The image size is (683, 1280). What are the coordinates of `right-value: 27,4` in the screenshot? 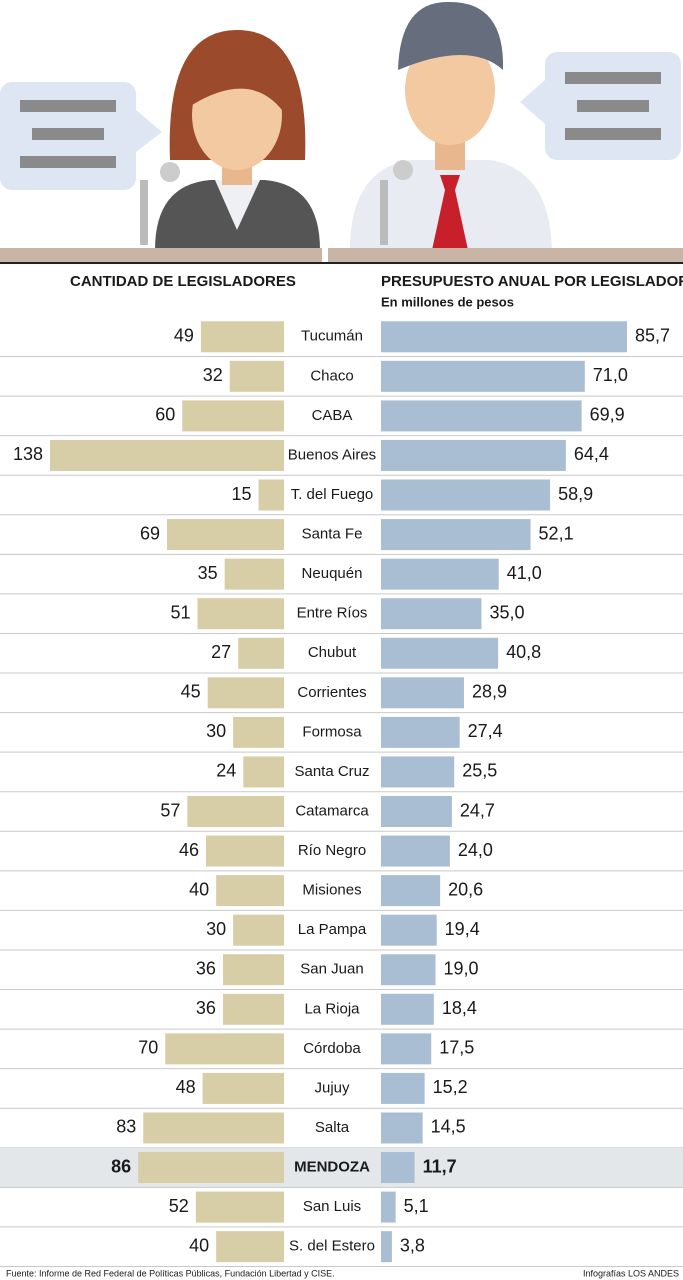 It's located at (485, 731).